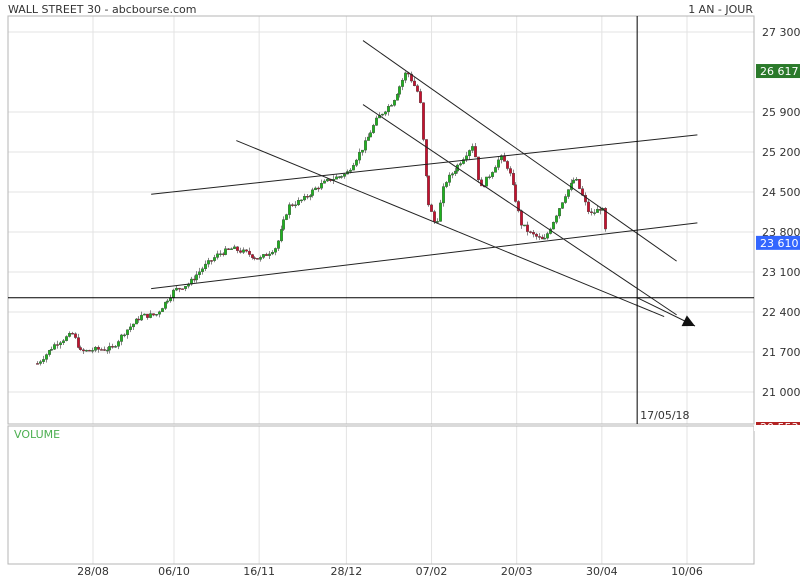 This screenshot has height=580, width=800. What do you see at coordinates (602, 571) in the screenshot?
I see `x-tick-label: 30/04` at bounding box center [602, 571].